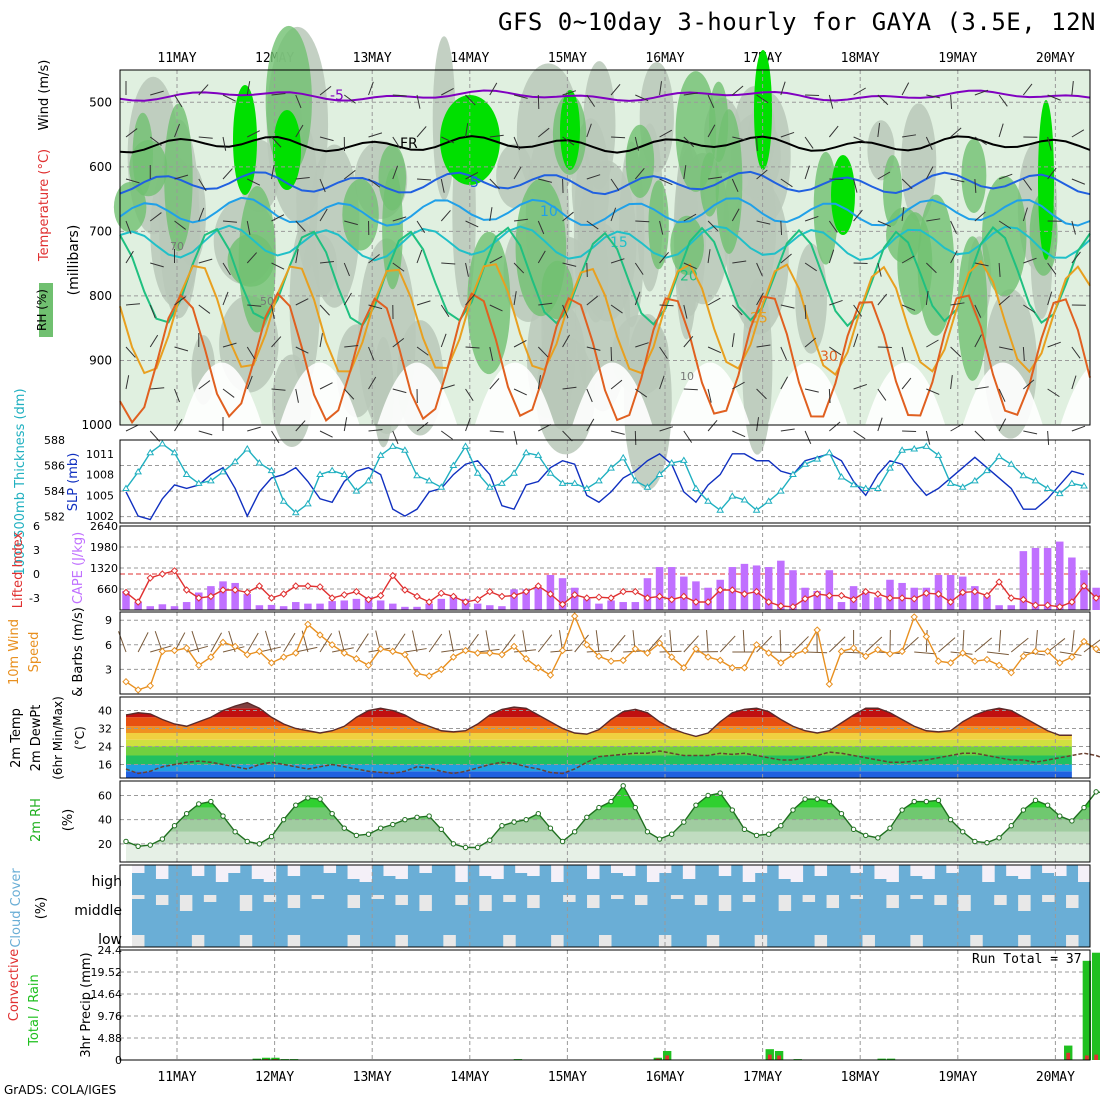 This screenshot has height=1100, width=1100. Describe the element at coordinates (100, 231) in the screenshot. I see `pressure-tick-label: 700` at that location.